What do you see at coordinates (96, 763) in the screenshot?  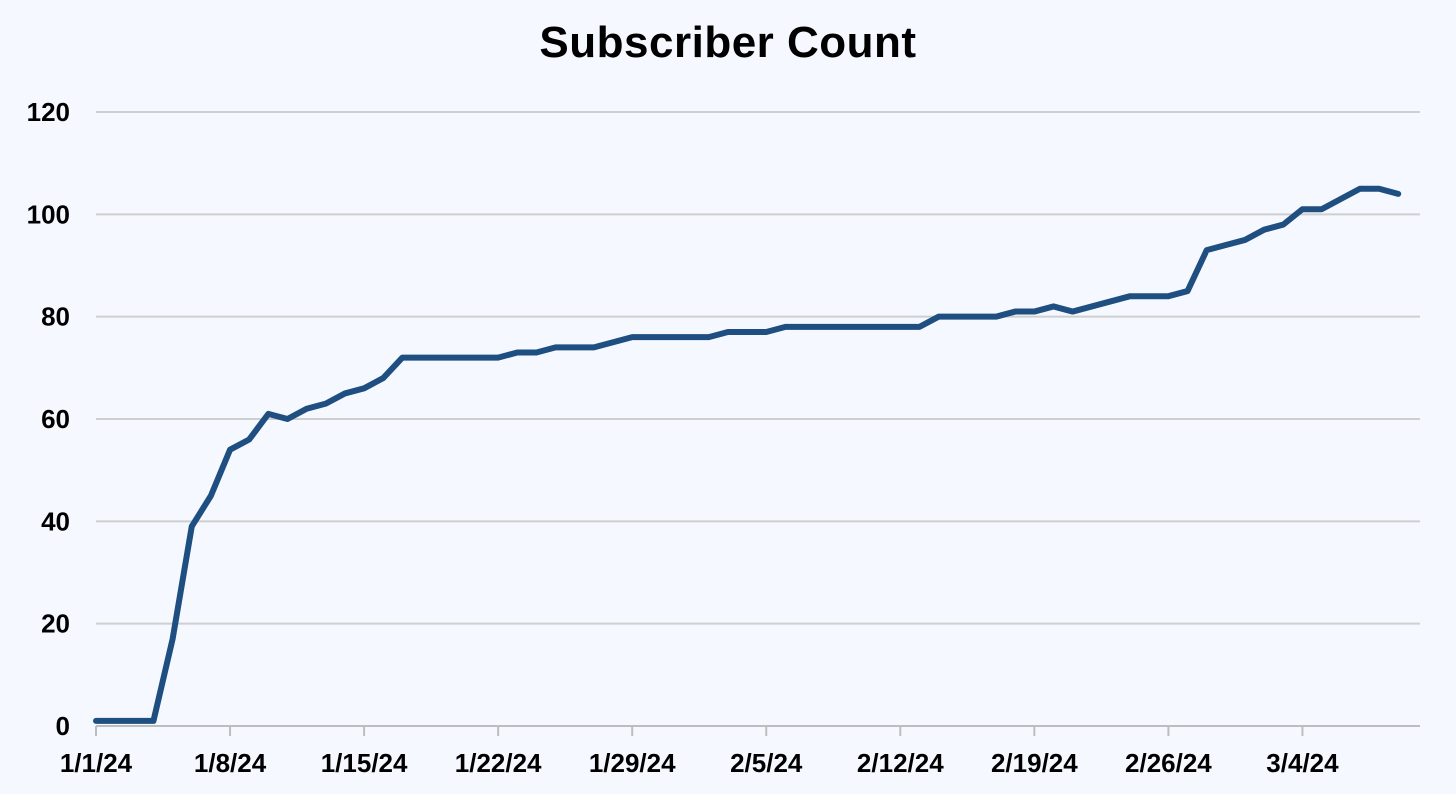 I see `x-tick-label-0: 1/1/24` at bounding box center [96, 763].